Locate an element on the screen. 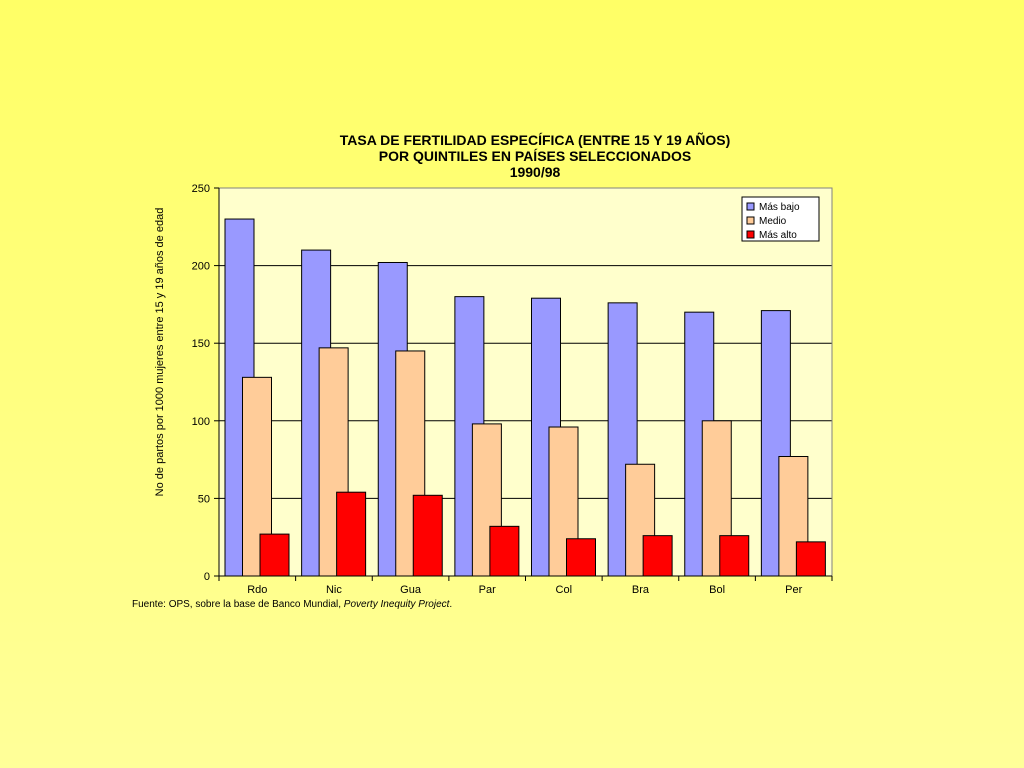 The image size is (1024, 768). legend: Más bajo Medio Más alto is located at coordinates (780, 219).